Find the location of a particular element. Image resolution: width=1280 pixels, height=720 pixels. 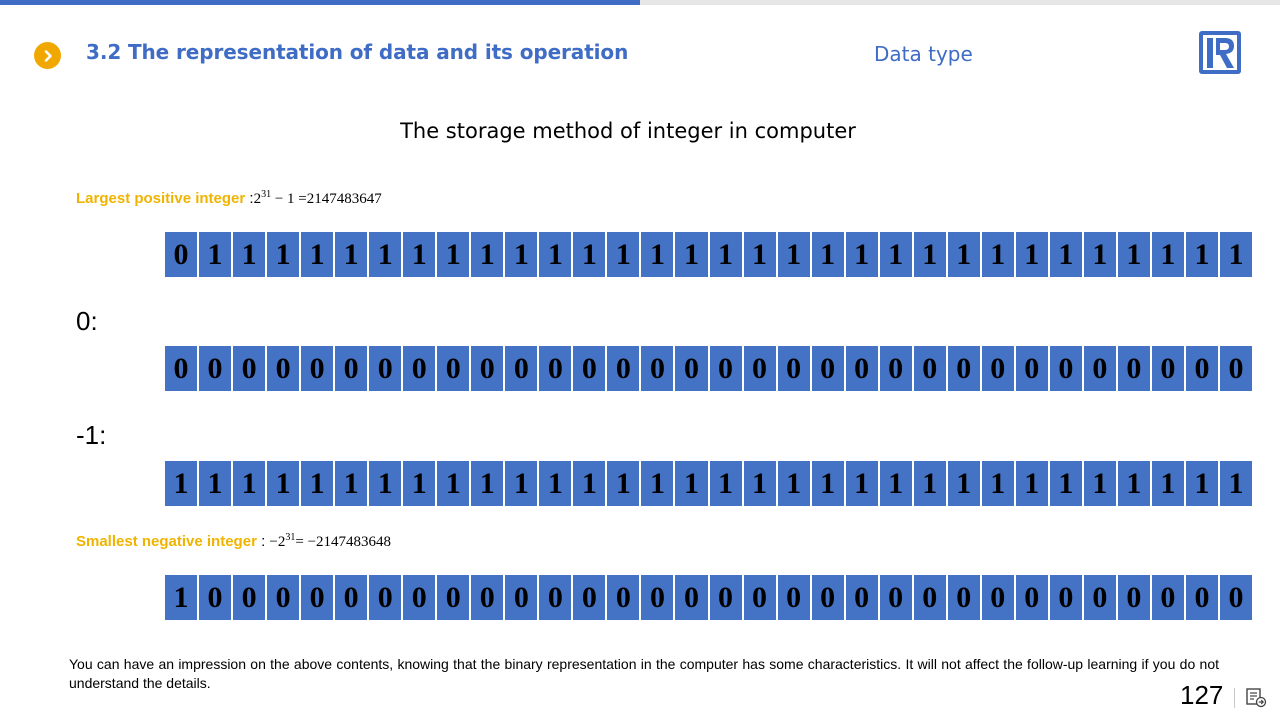

subject-label: Data type is located at coordinates (923, 54).